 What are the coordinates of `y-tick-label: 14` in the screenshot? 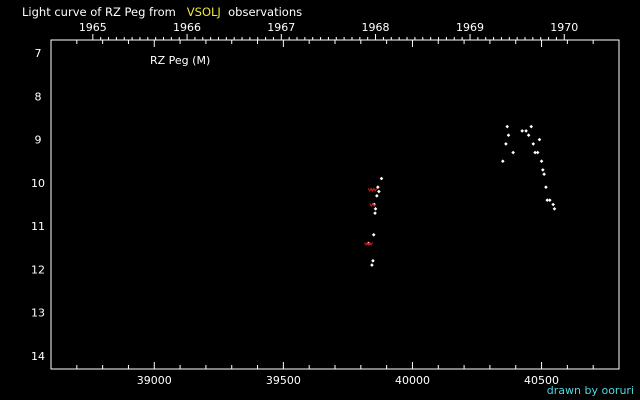 It's located at (38, 356).